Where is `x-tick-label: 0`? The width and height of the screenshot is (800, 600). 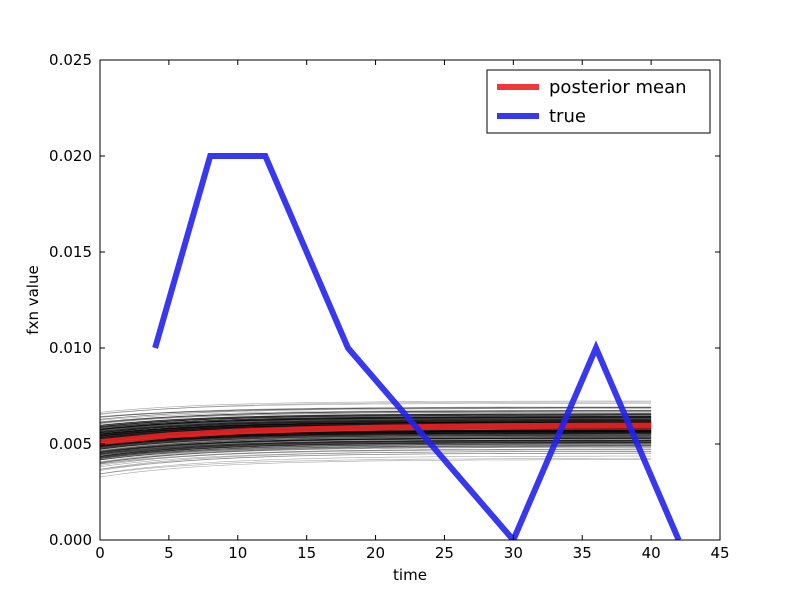
x-tick-label: 0 is located at coordinates (100, 553).